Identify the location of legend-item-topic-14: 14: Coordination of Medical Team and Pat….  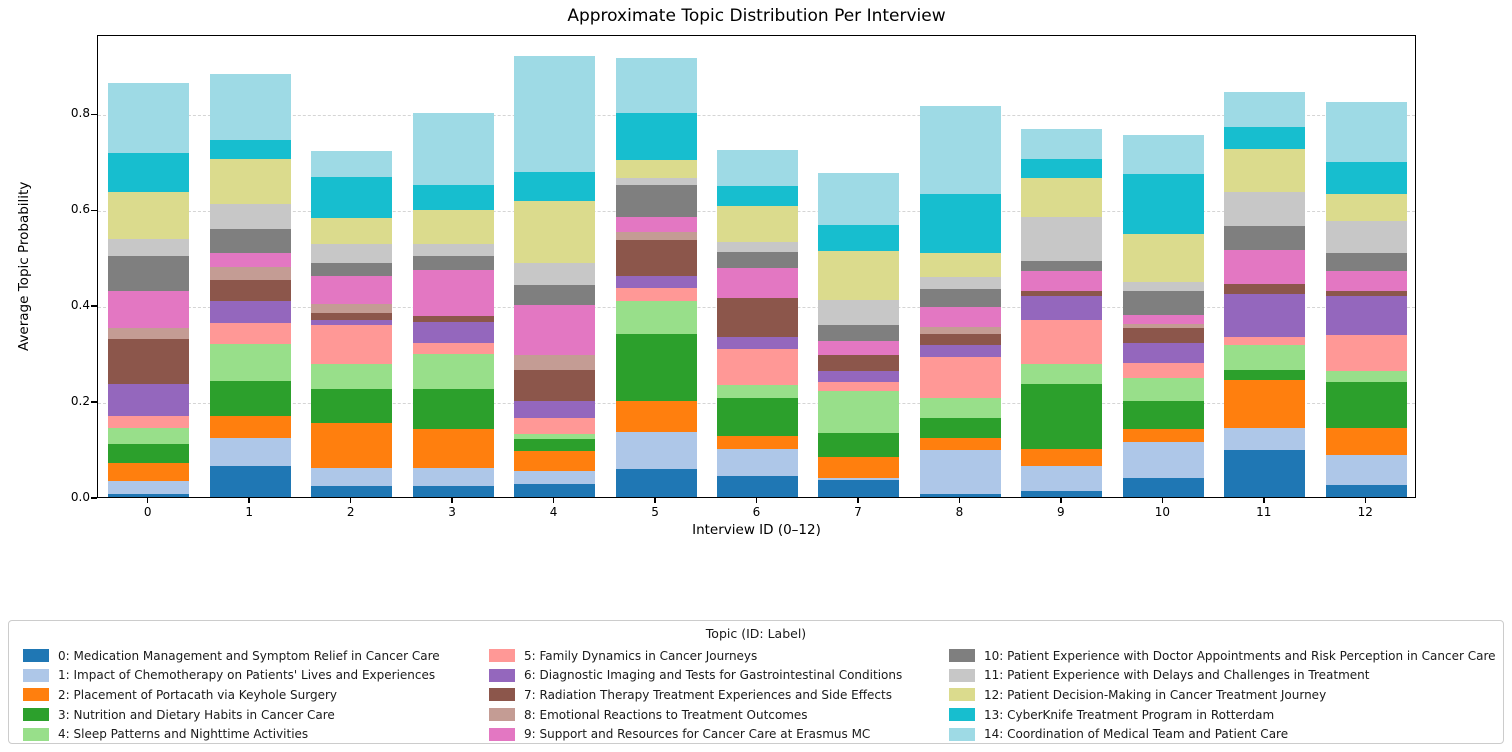
(1222, 734).